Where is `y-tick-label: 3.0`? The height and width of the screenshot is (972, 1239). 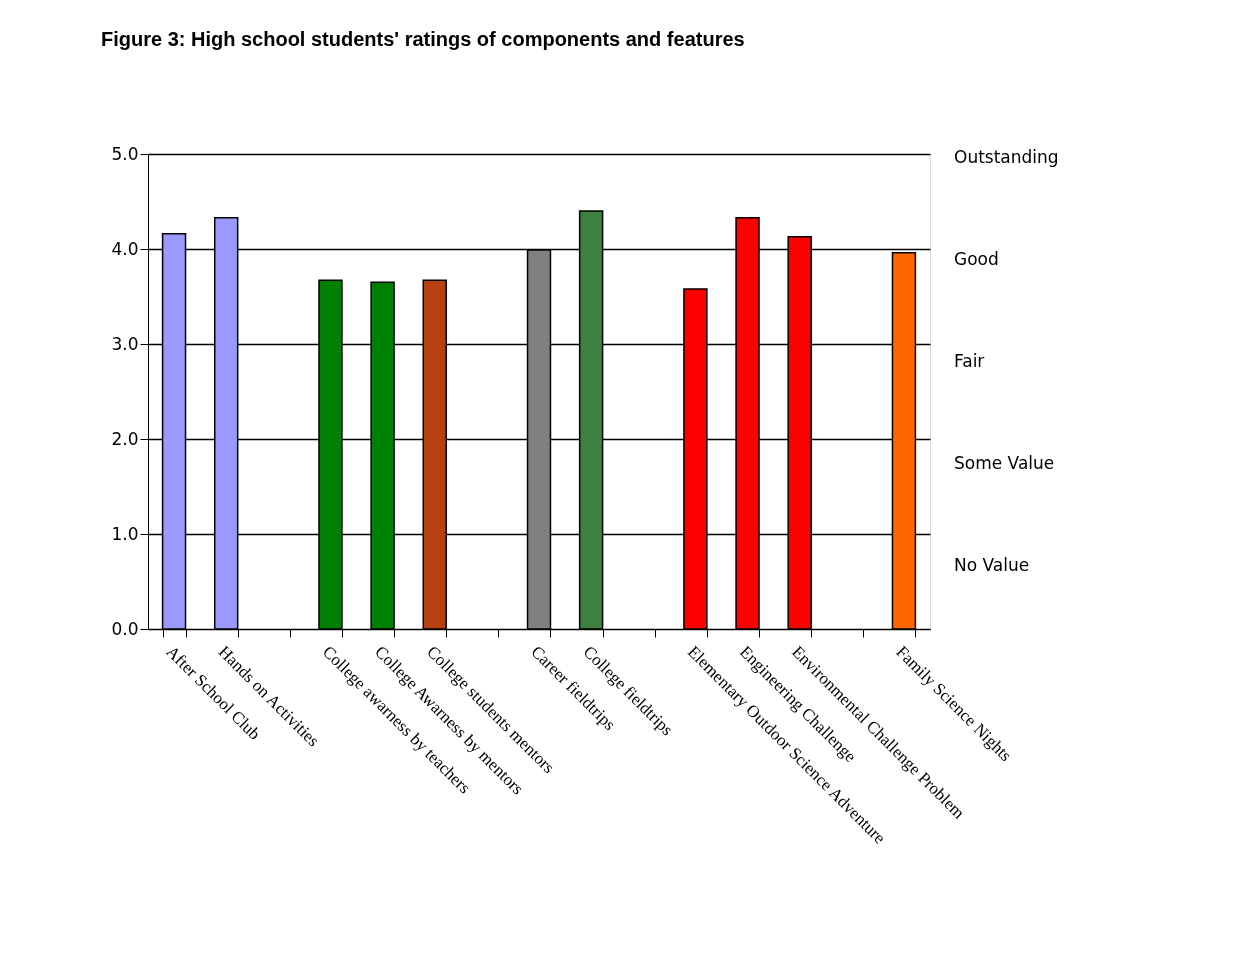 y-tick-label: 3.0 is located at coordinates (125, 343).